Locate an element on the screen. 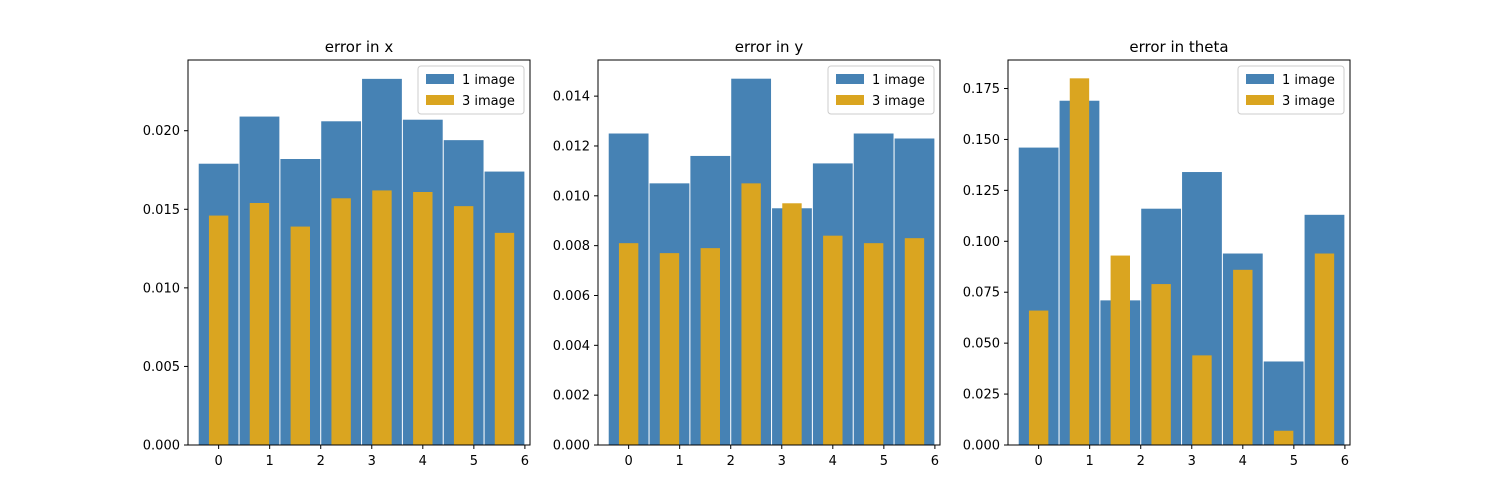 Image resolution: width=1500 pixels, height=500 pixels. y-tick-label: 0.150 is located at coordinates (981, 140).